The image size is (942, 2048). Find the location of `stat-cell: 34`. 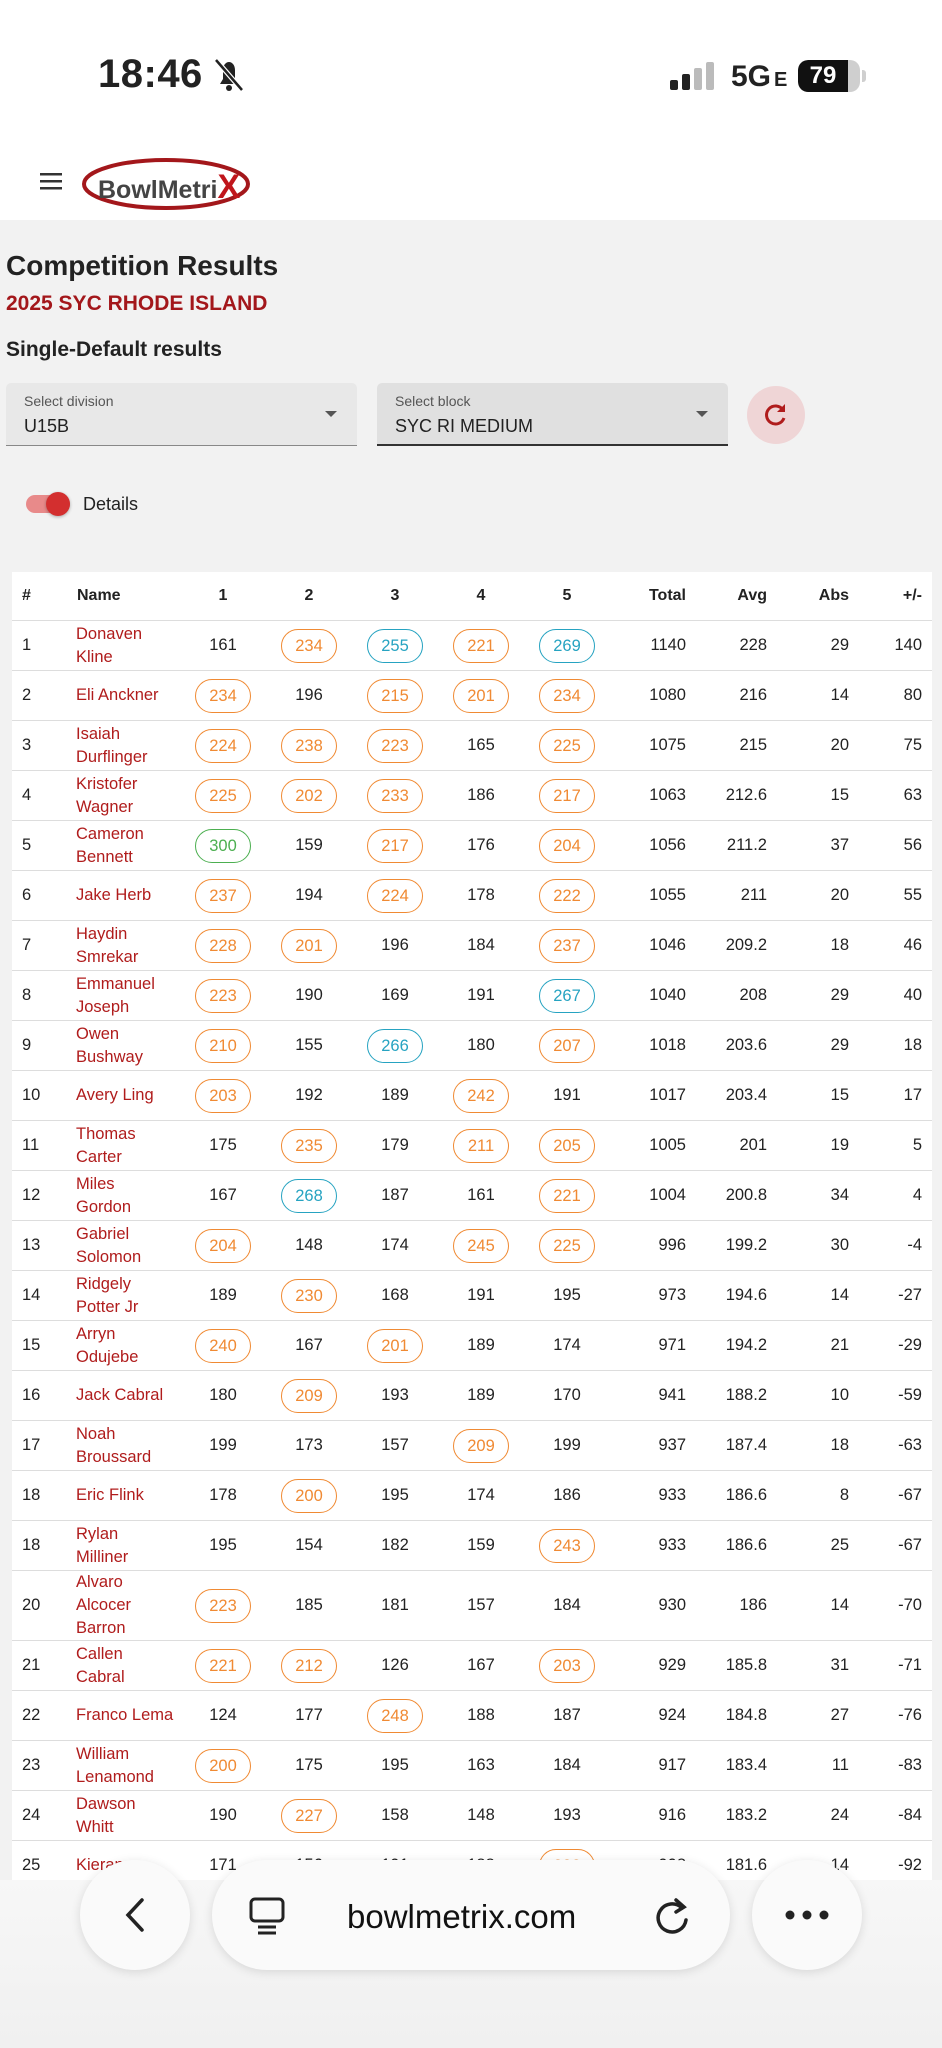

stat-cell: 34 is located at coordinates (818, 1195).